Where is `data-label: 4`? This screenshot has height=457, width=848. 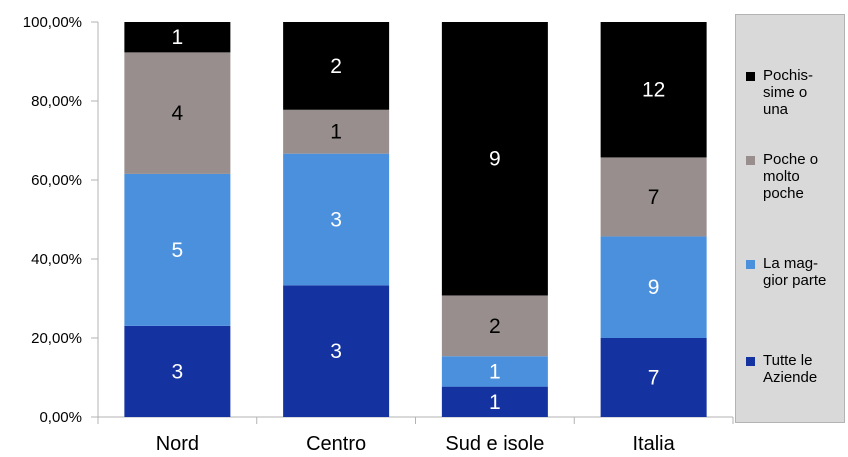
data-label: 4 is located at coordinates (178, 113).